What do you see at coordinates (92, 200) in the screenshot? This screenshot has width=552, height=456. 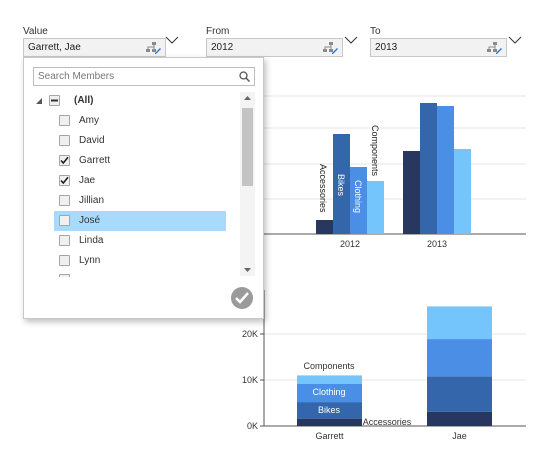 I see `member-label: Jillian` at bounding box center [92, 200].